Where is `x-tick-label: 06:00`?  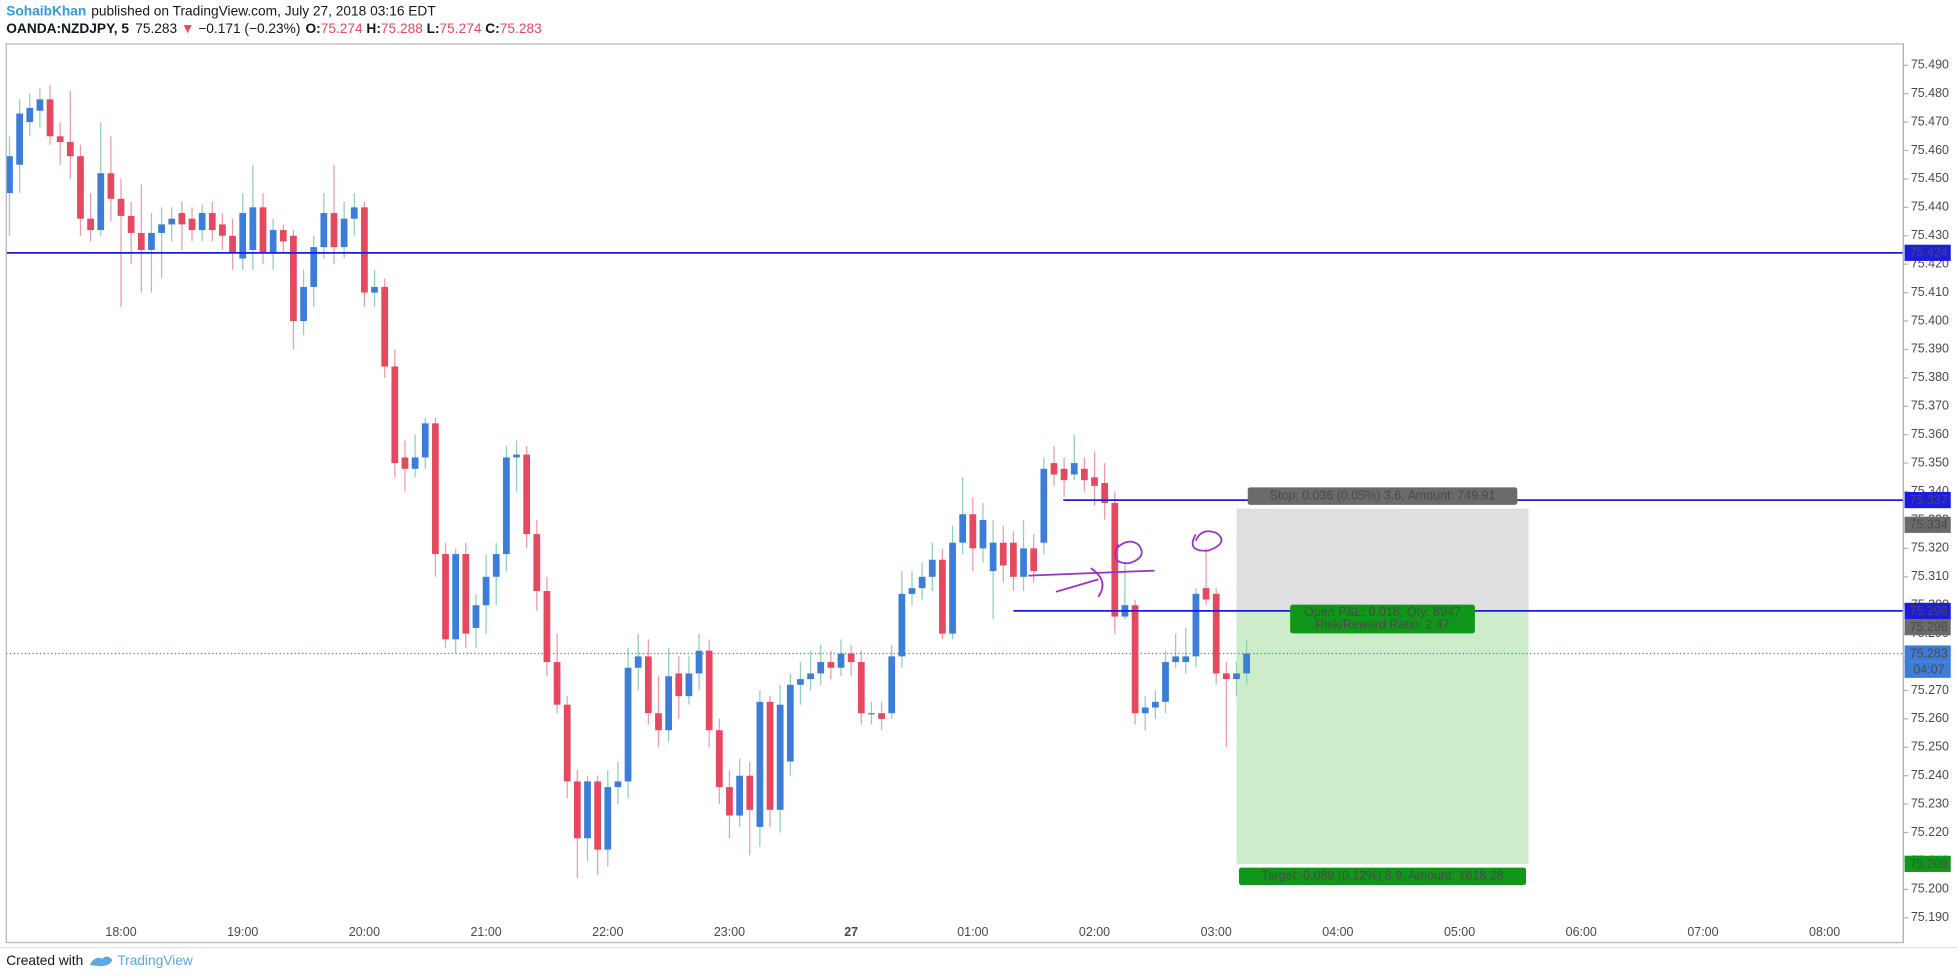
x-tick-label: 06:00 is located at coordinates (1581, 932).